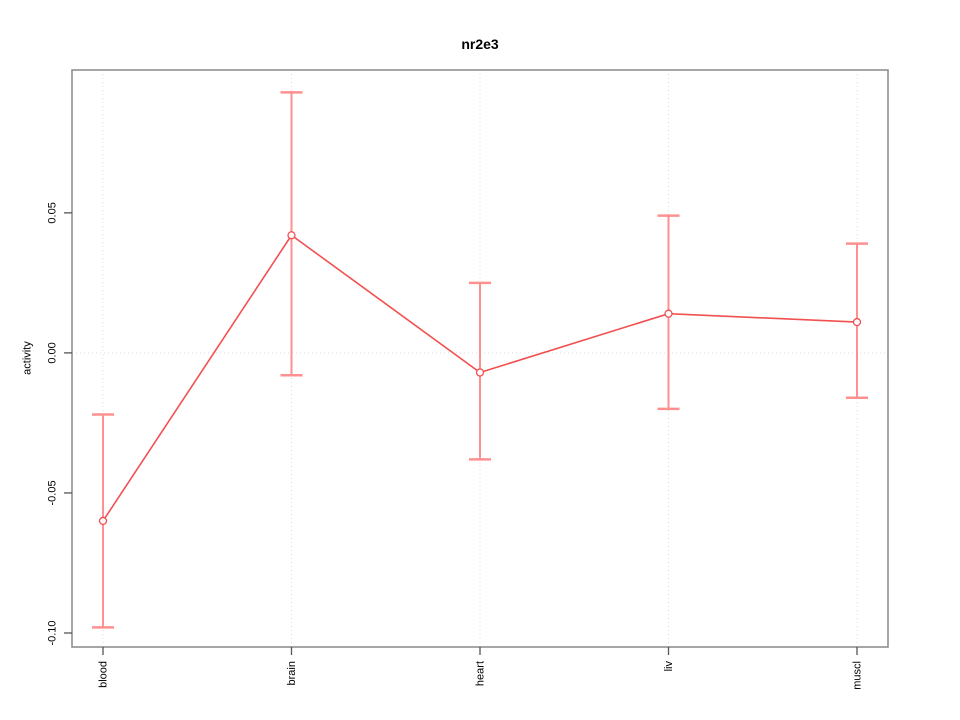 The height and width of the screenshot is (720, 960). Describe the element at coordinates (480, 44) in the screenshot. I see `chart-title: nr2e3` at that location.